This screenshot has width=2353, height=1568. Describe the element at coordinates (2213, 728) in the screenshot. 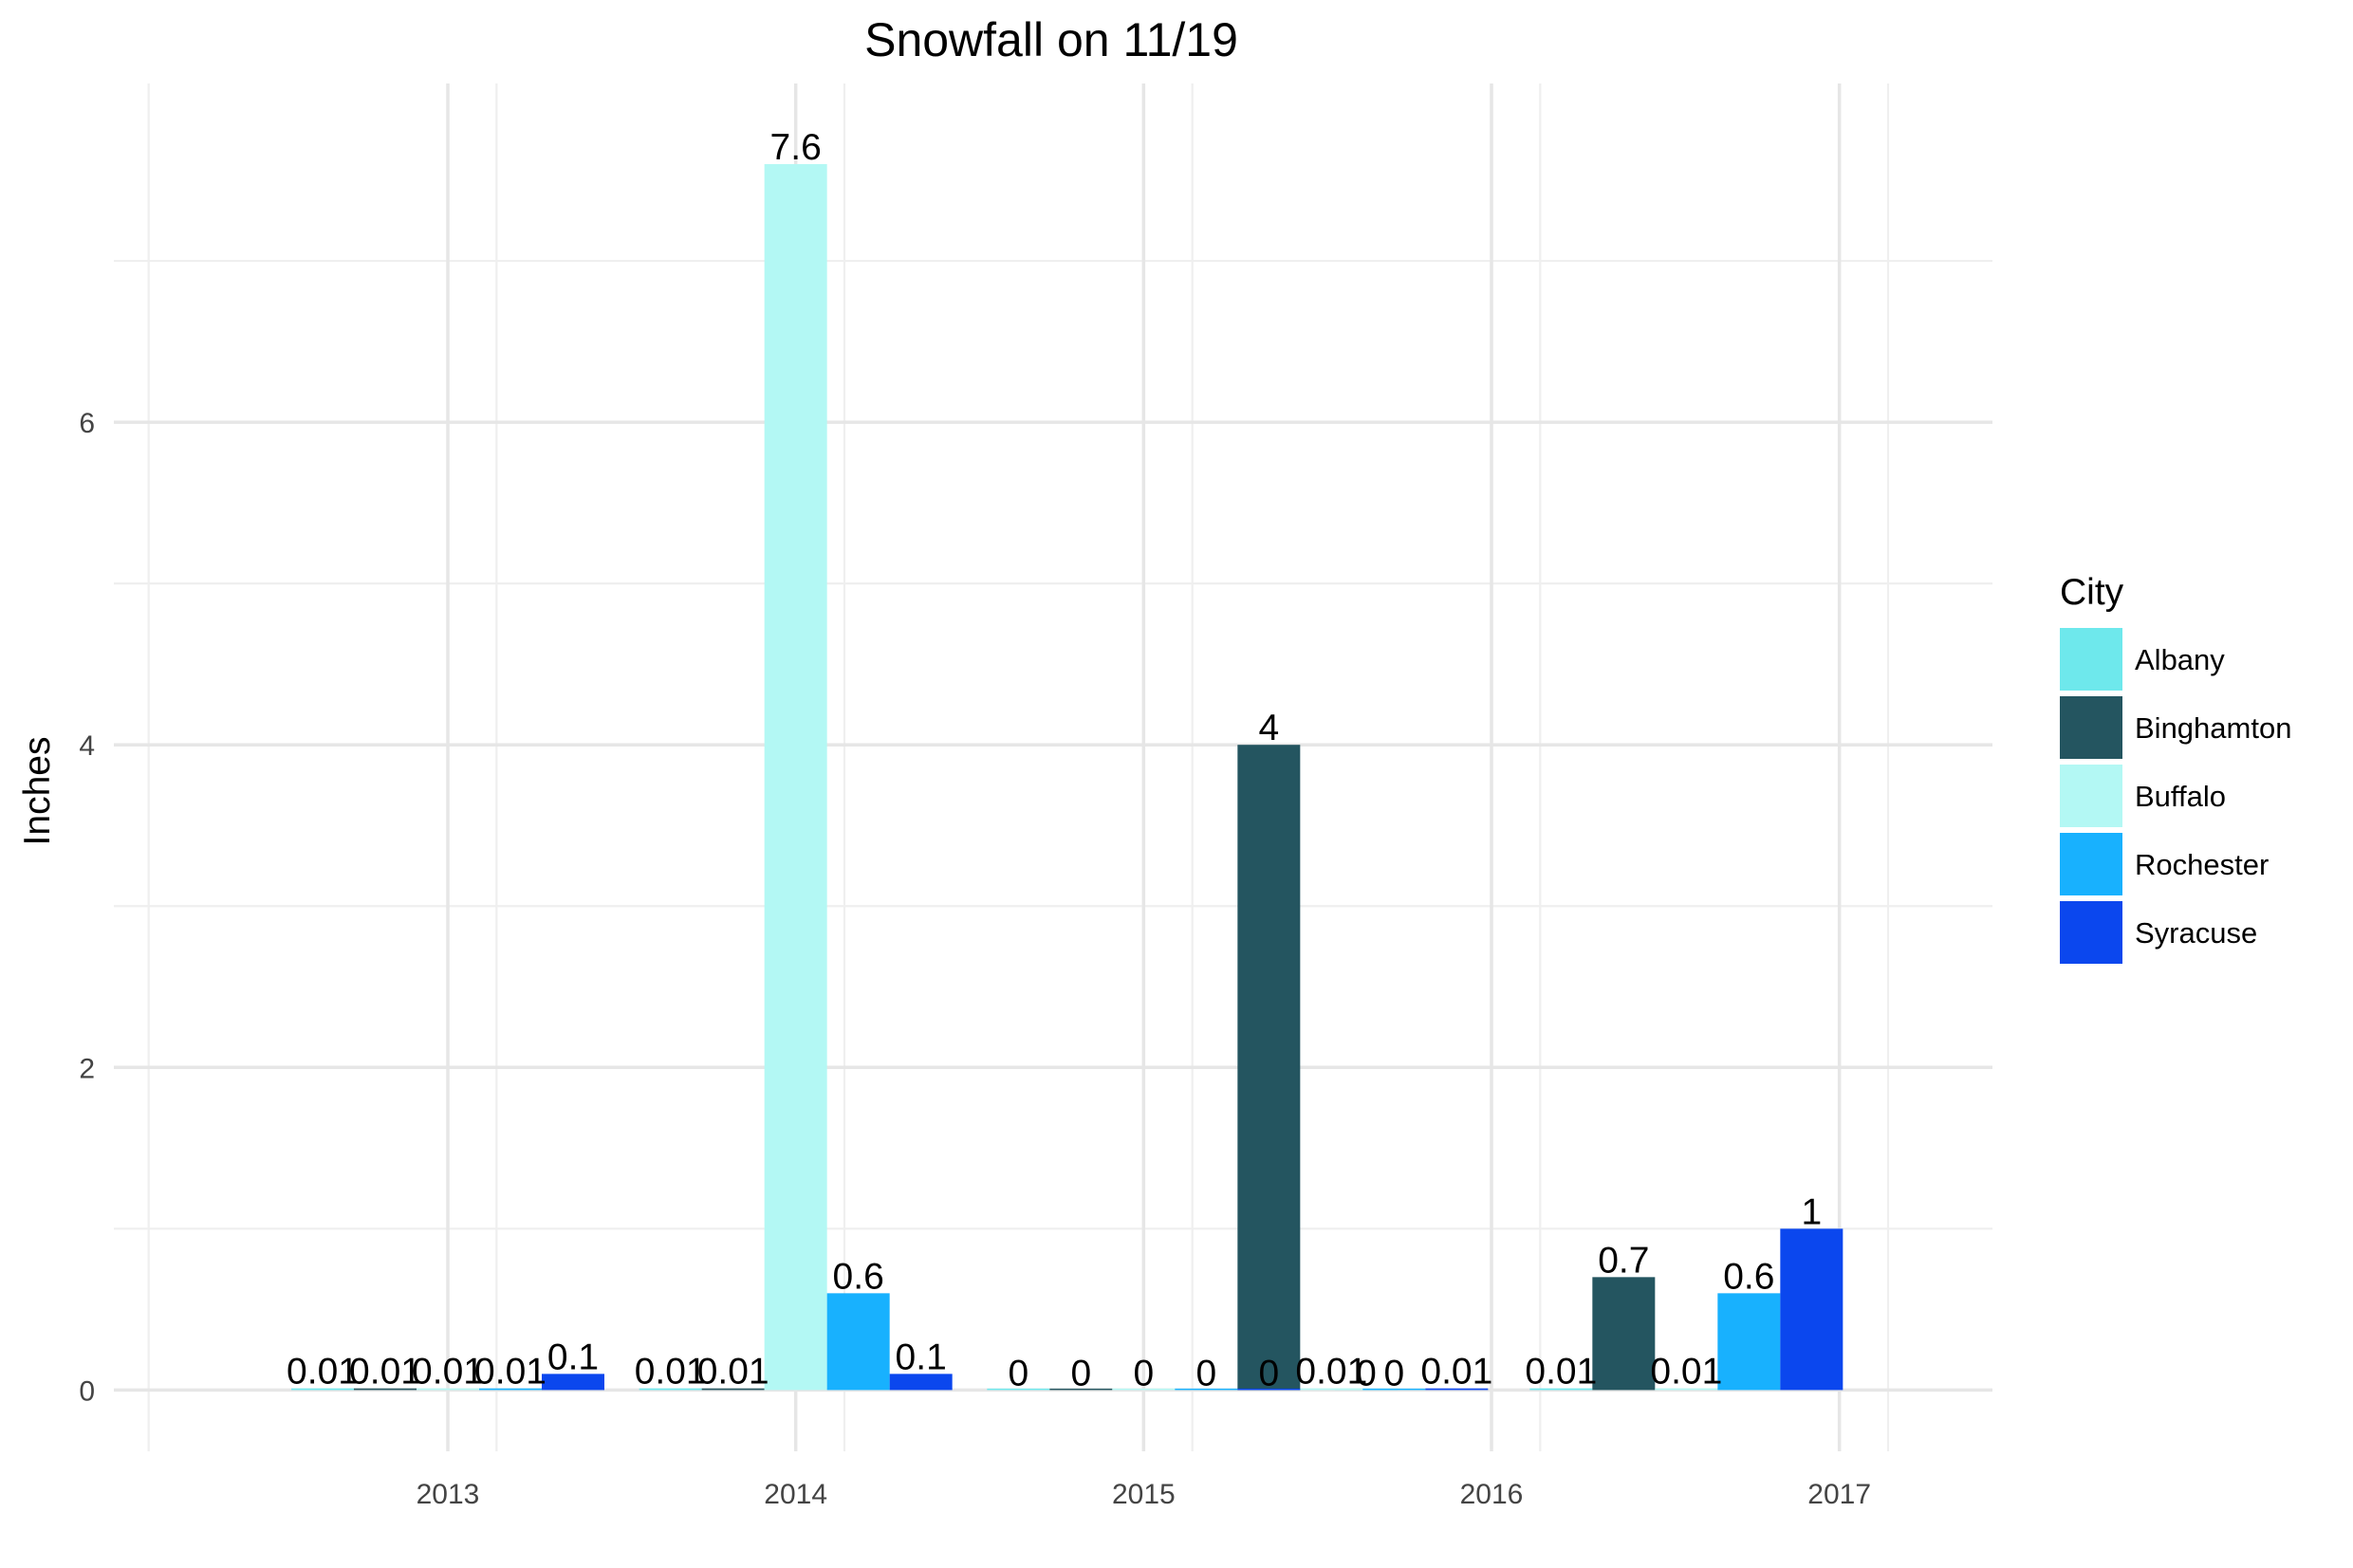

I see `legend-label-binghamton: Binghamton` at that location.